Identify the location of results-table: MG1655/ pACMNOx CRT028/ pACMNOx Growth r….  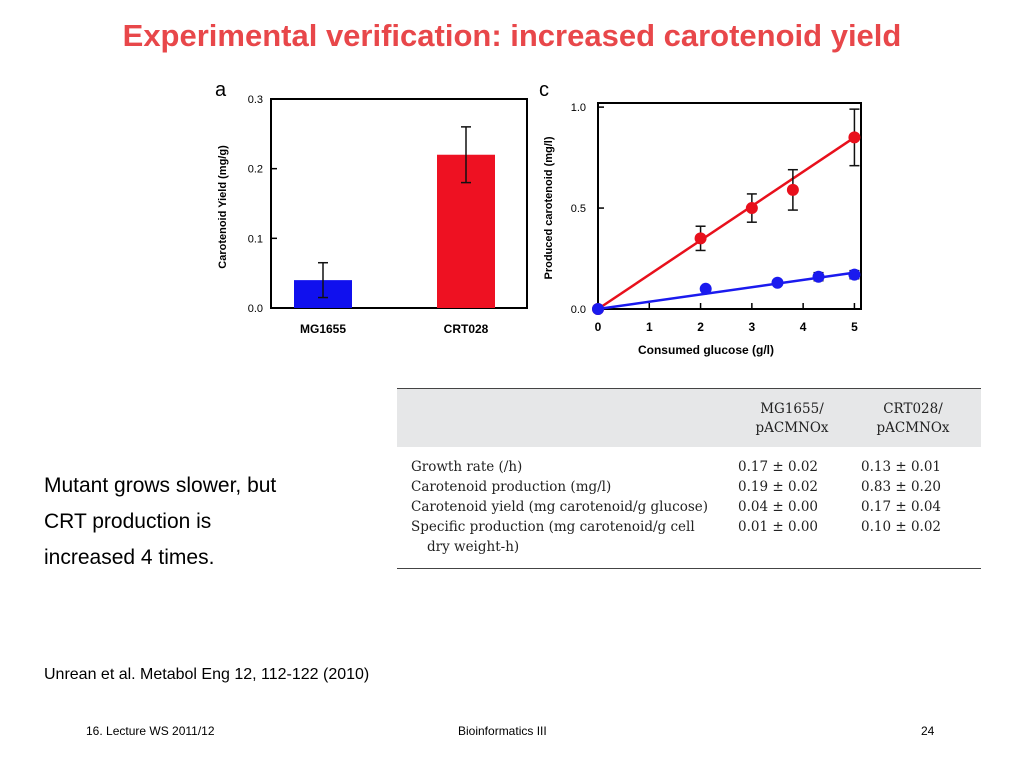
(689, 478).